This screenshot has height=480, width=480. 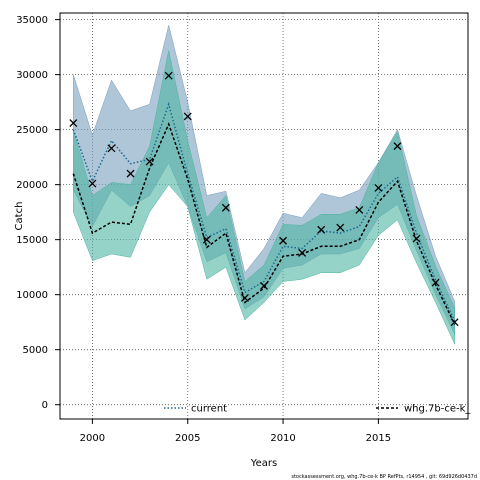 I want to click on y-tick-label: 5000, so click(x=35, y=350).